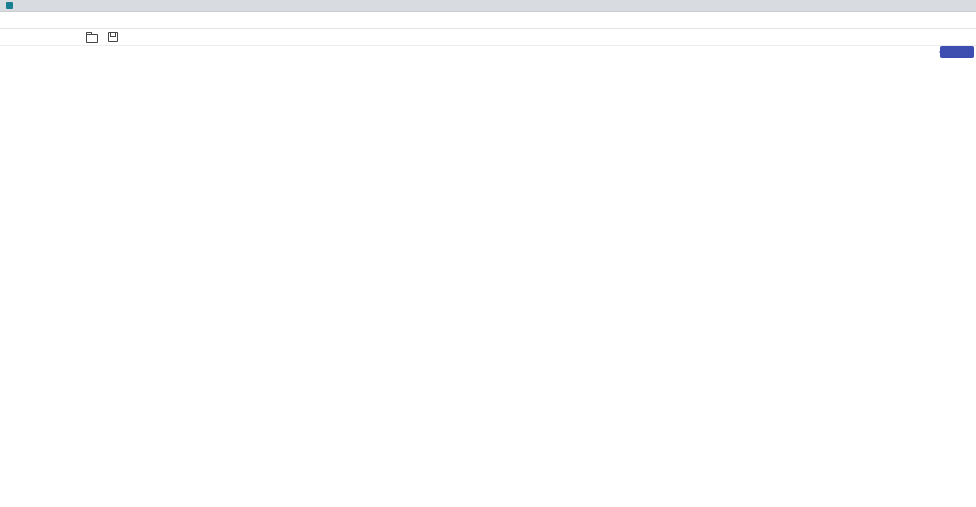 The width and height of the screenshot is (976, 507). I want to click on save-icon, so click(113, 37).